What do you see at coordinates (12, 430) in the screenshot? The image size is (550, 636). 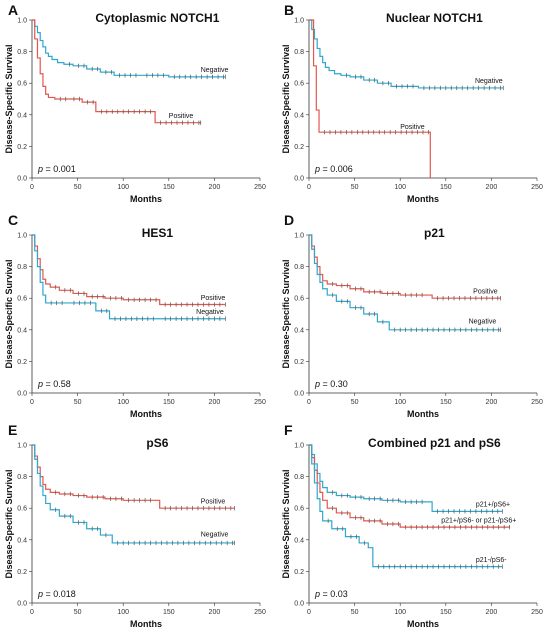 I see `panel-letter: E` at bounding box center [12, 430].